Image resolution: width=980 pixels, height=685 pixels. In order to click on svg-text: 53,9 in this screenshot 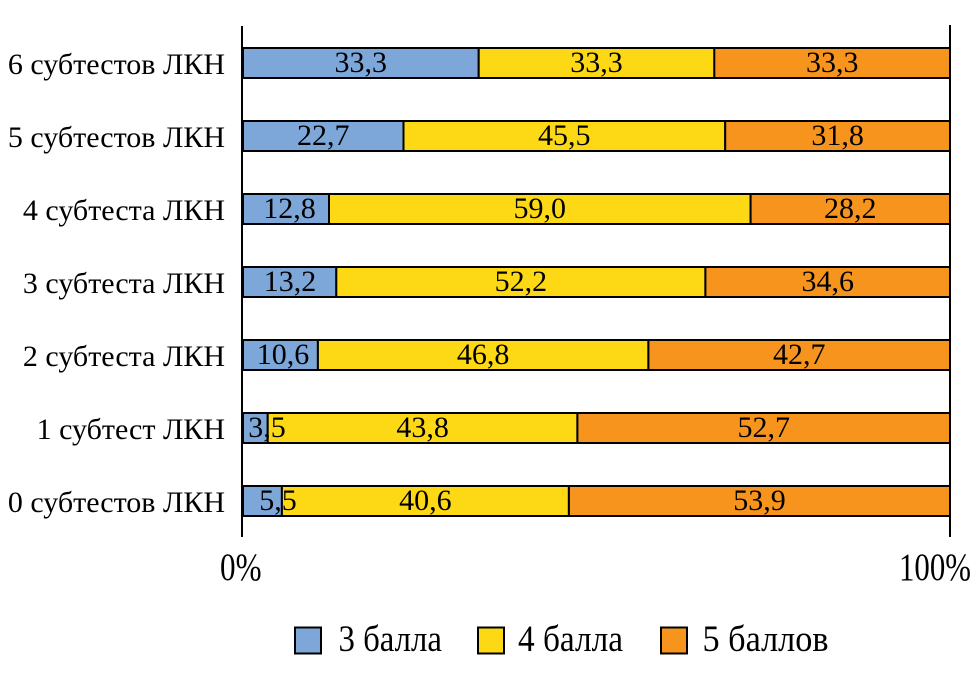, I will do `click(759, 500)`.